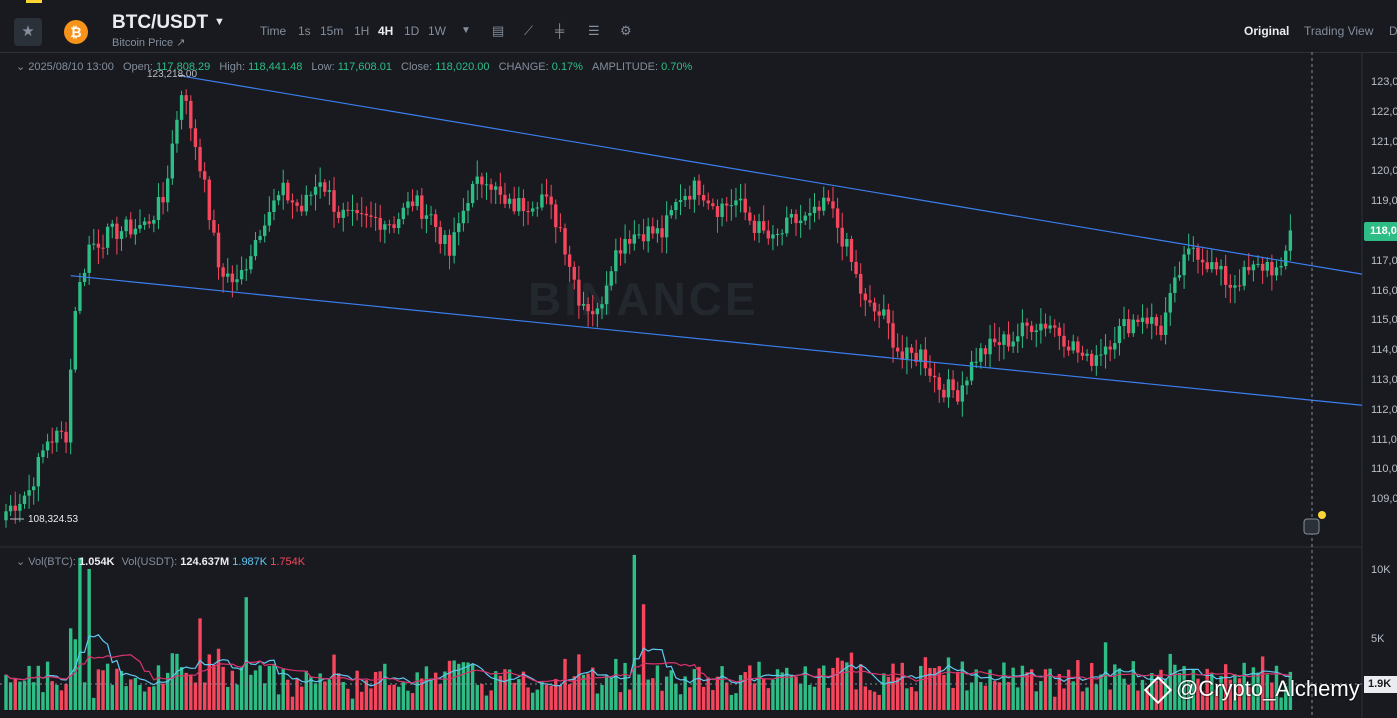 The width and height of the screenshot is (1397, 718). Describe the element at coordinates (21, 562) in the screenshot. I see `volume-collapse-icon: ⌄` at that location.